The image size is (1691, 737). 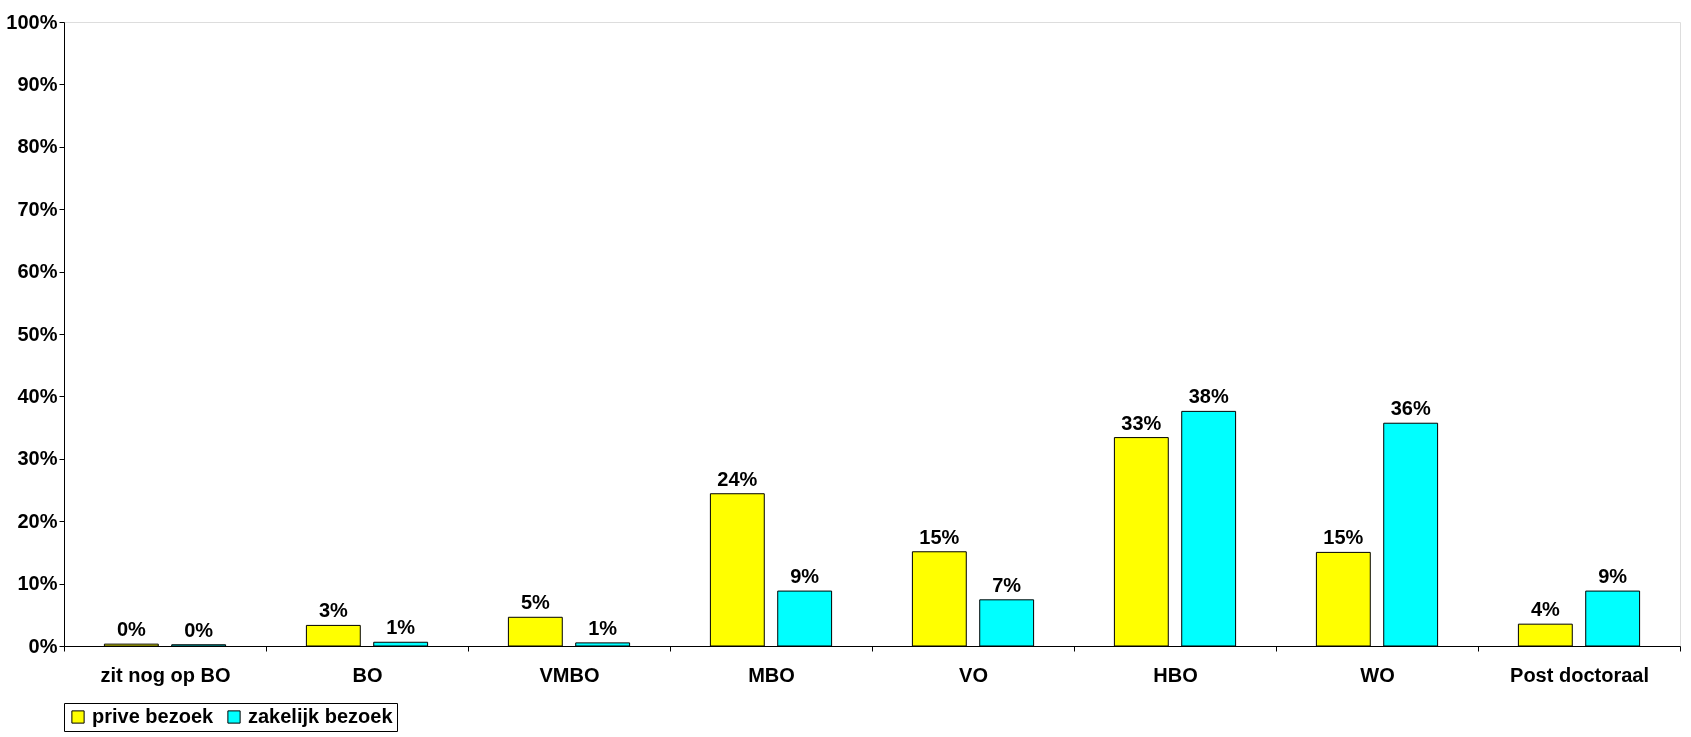 I want to click on data-label: 38%, so click(x=1208, y=396).